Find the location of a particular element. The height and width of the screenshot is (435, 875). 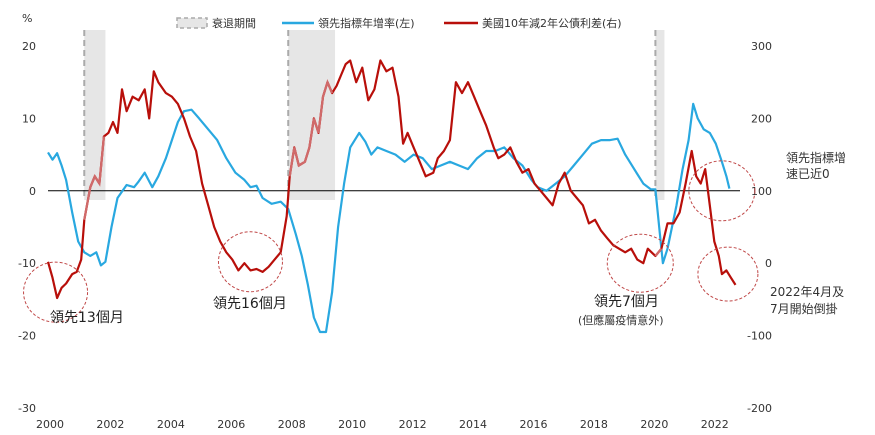

annotation-inversion-line1: 2022年4月及 is located at coordinates (807, 292).